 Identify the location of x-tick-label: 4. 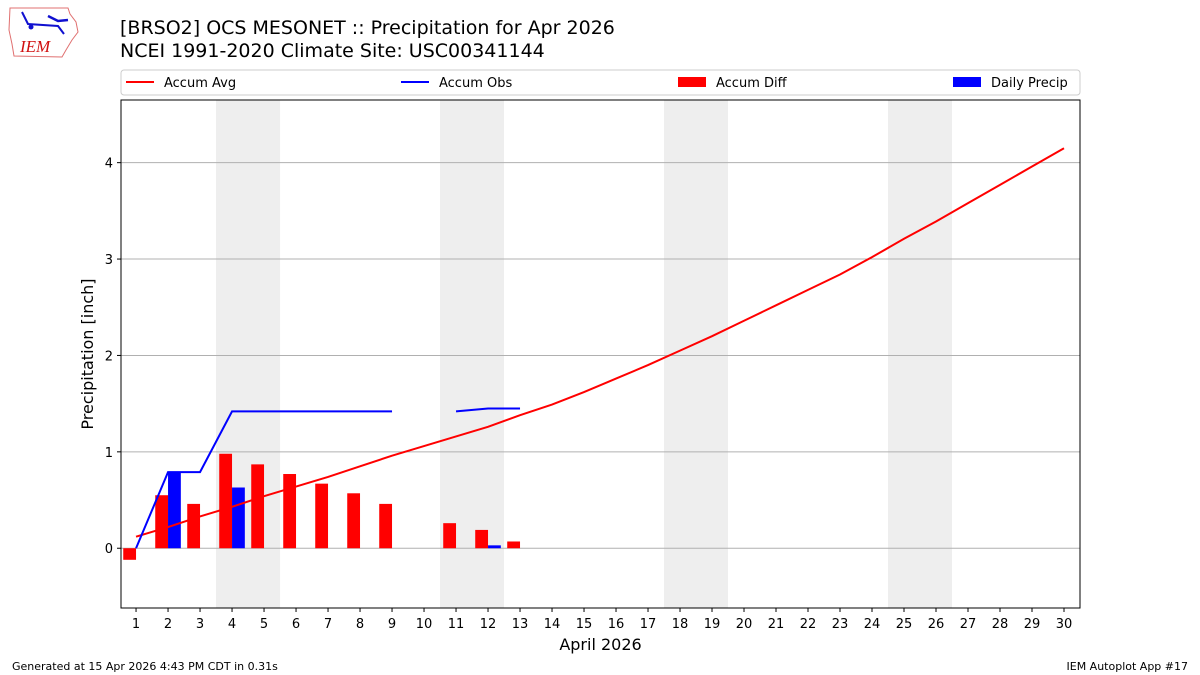
(232, 624).